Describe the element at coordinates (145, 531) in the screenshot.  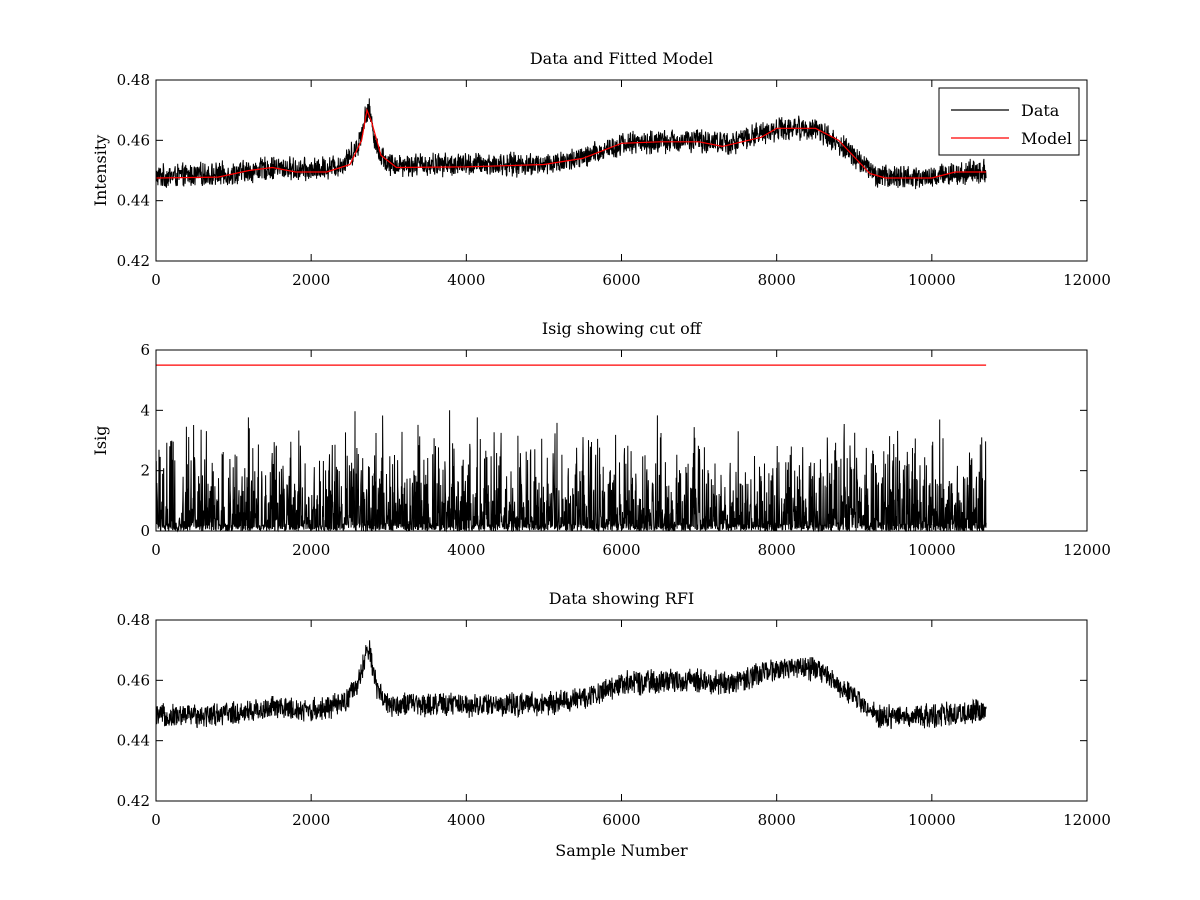
I see `y-tick-label: 0` at that location.